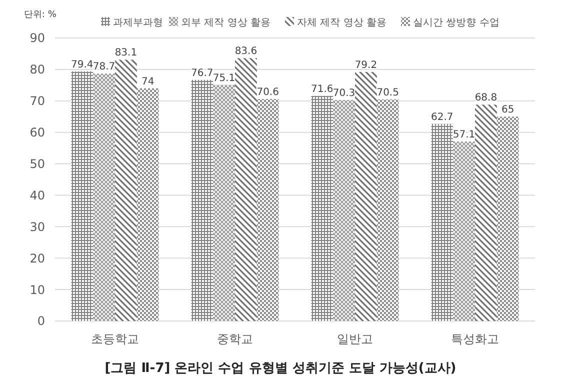 The height and width of the screenshot is (386, 561). Describe the element at coordinates (226, 23) in the screenshot. I see `legend-label: 외부 제작 영상 활용` at that location.